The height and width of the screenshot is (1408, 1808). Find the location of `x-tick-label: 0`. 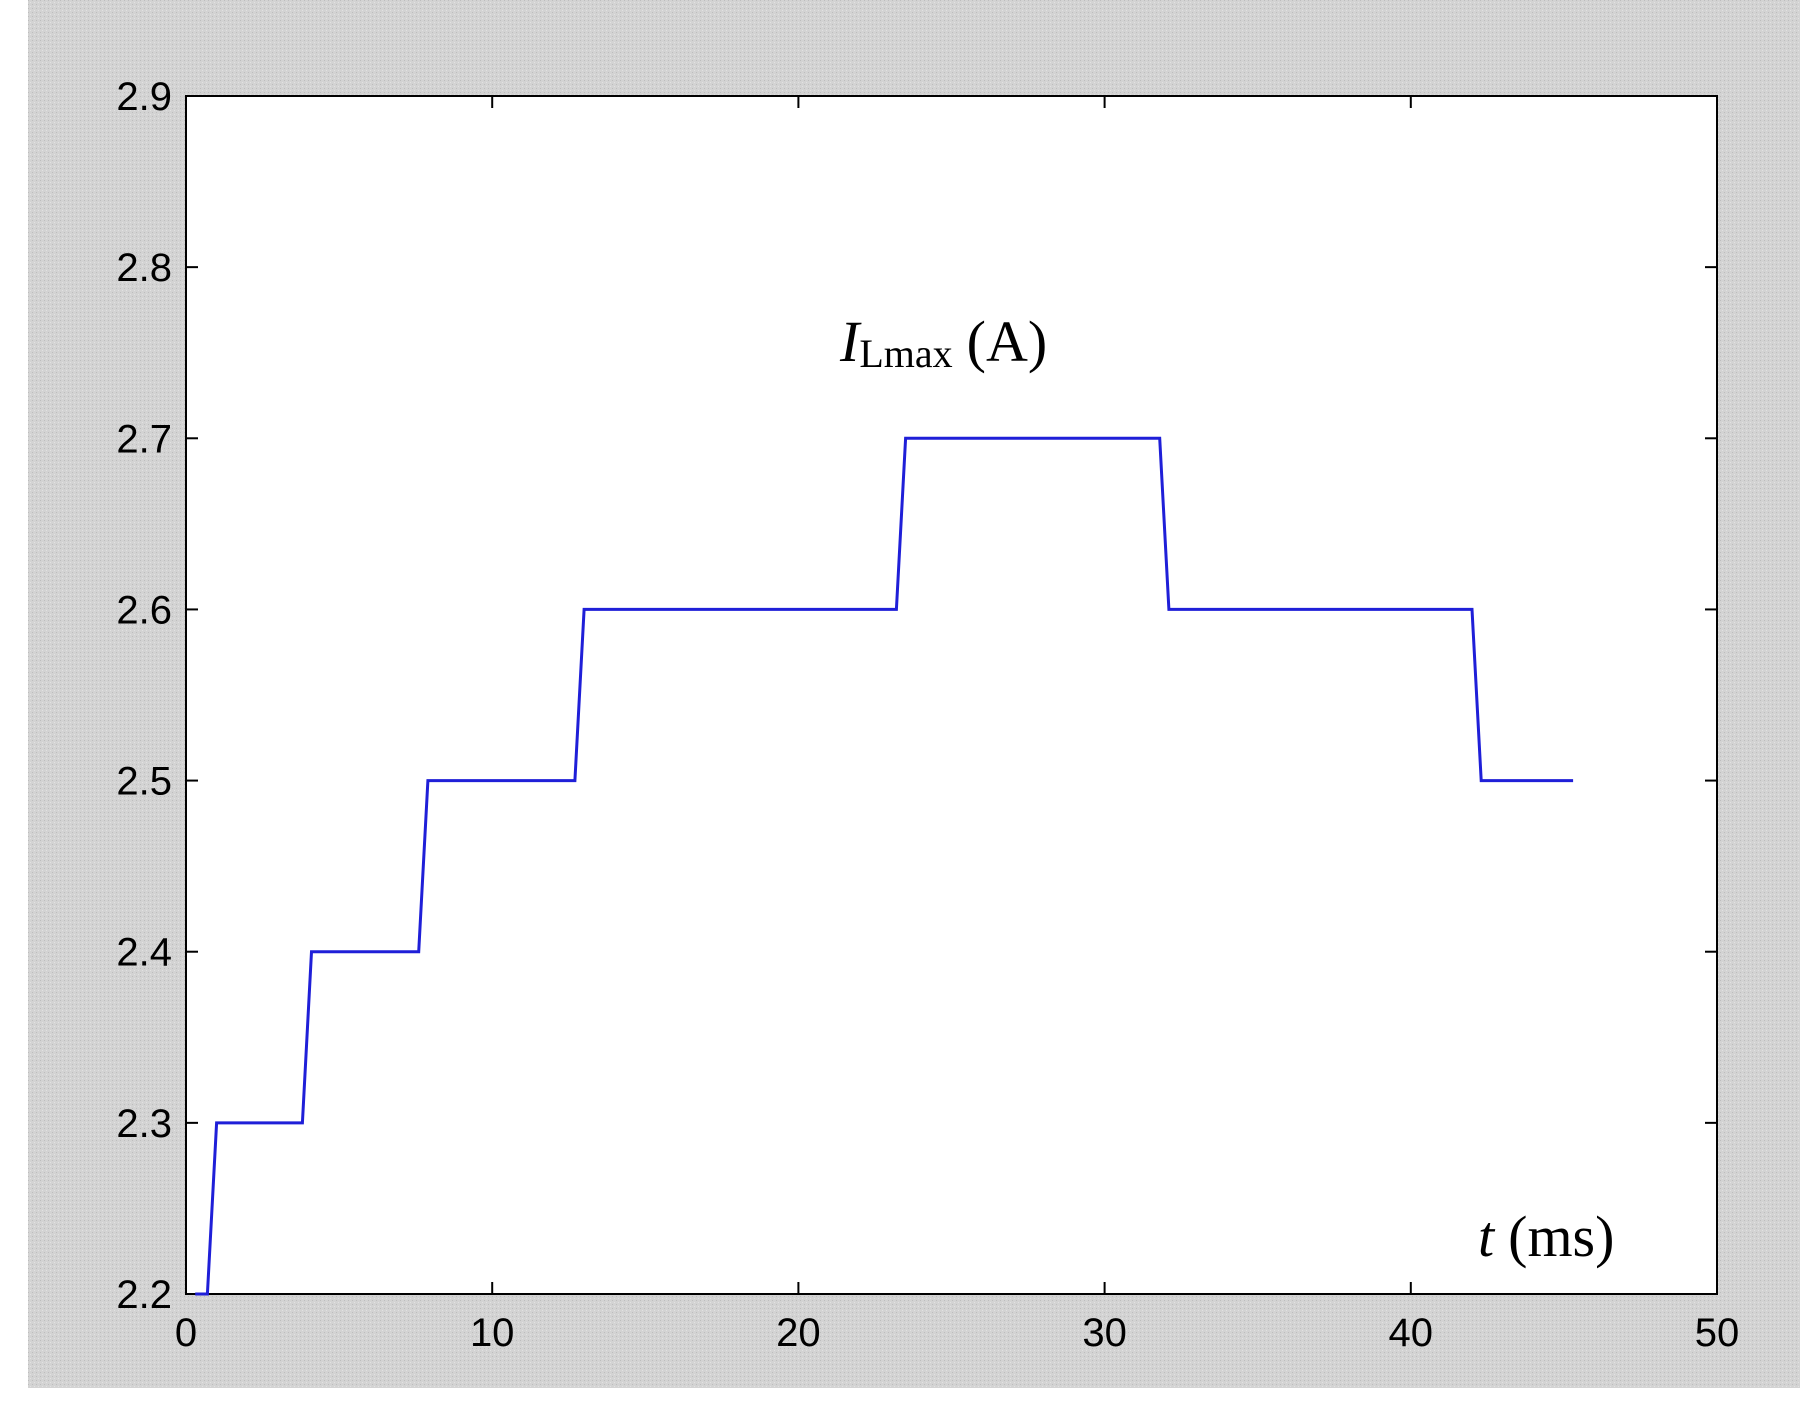

x-tick-label: 0 is located at coordinates (186, 1333).